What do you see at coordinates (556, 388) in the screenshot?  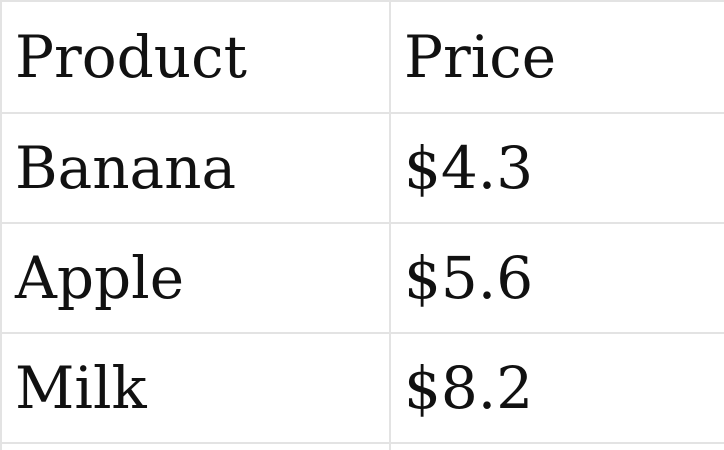 I see `price-cell: $8.2` at bounding box center [556, 388].